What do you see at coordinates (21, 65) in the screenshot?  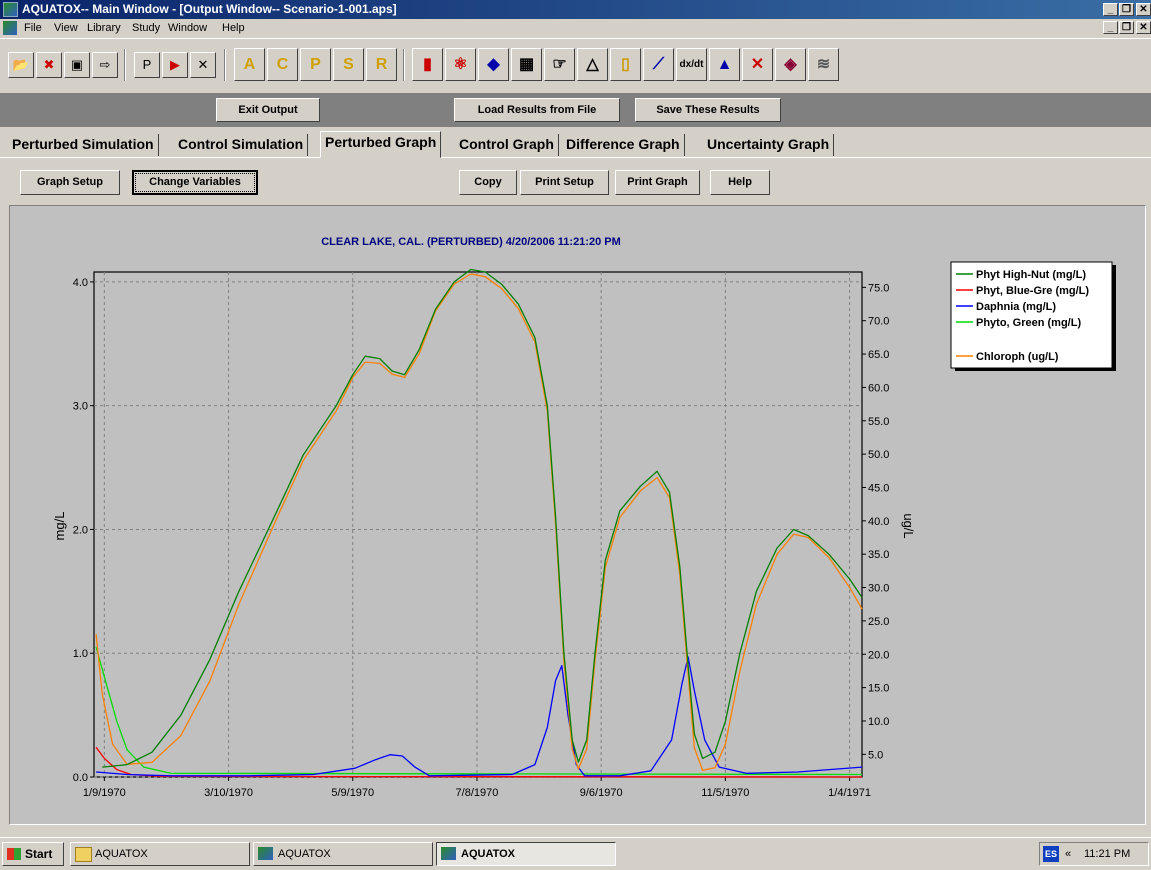 I see `open-folder-icon: 📂` at bounding box center [21, 65].